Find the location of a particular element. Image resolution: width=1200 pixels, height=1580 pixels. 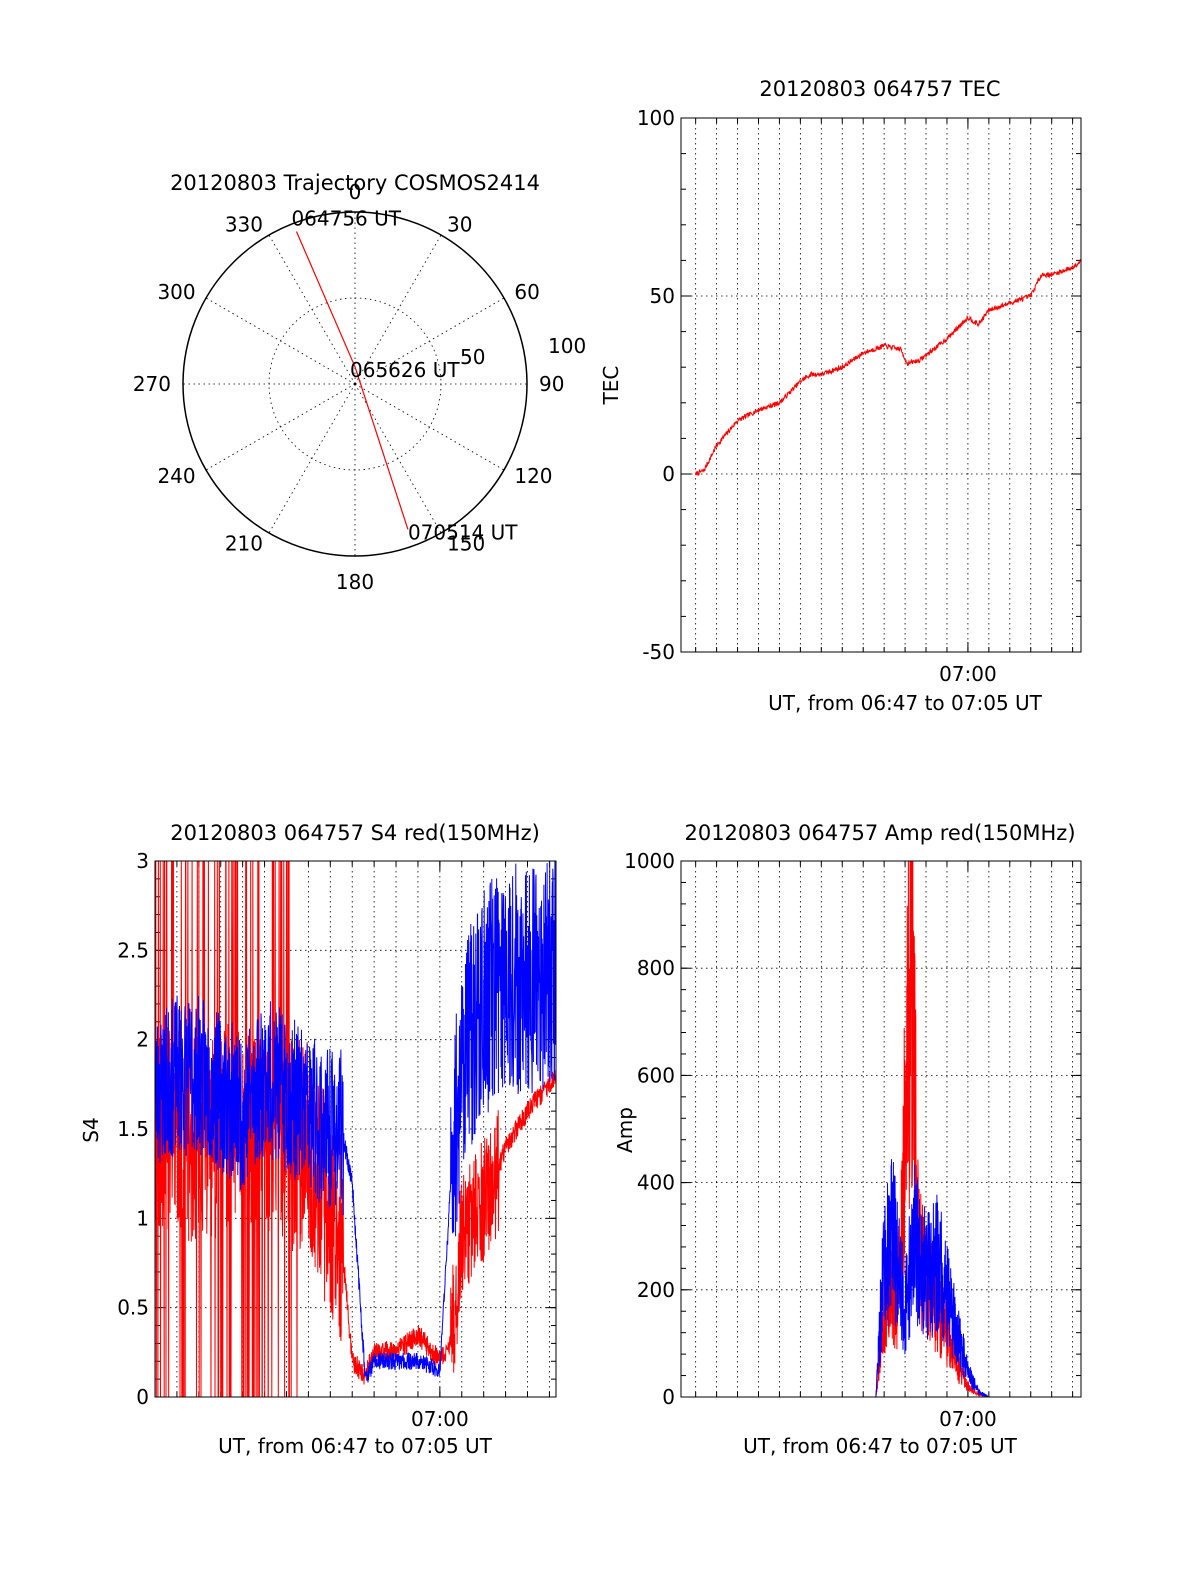

polar-end-label: 070514 UT is located at coordinates (463, 532).